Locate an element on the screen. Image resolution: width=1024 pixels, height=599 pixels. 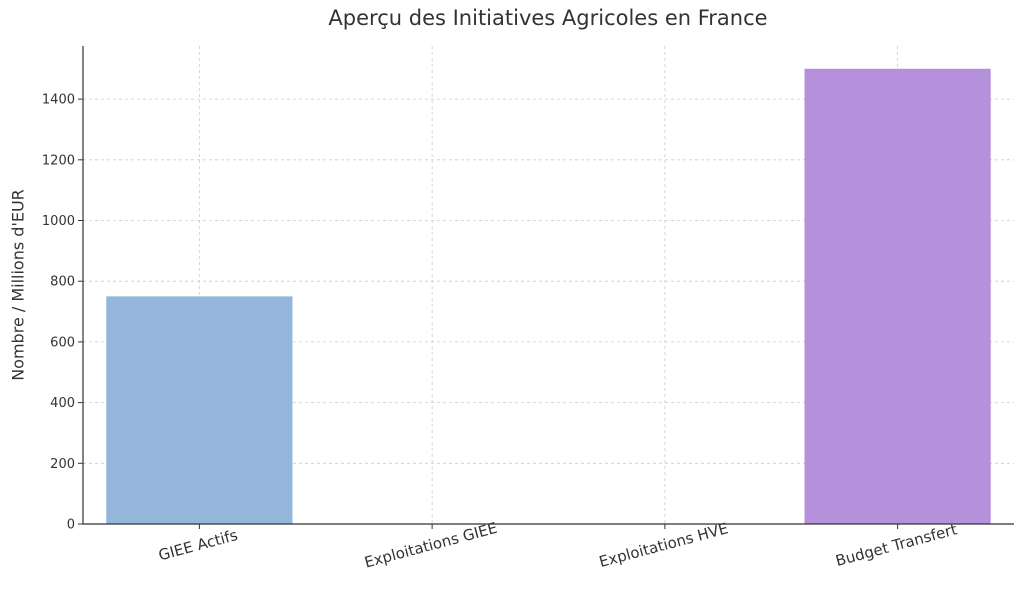
y-tick-label: 600 is located at coordinates (62, 342).